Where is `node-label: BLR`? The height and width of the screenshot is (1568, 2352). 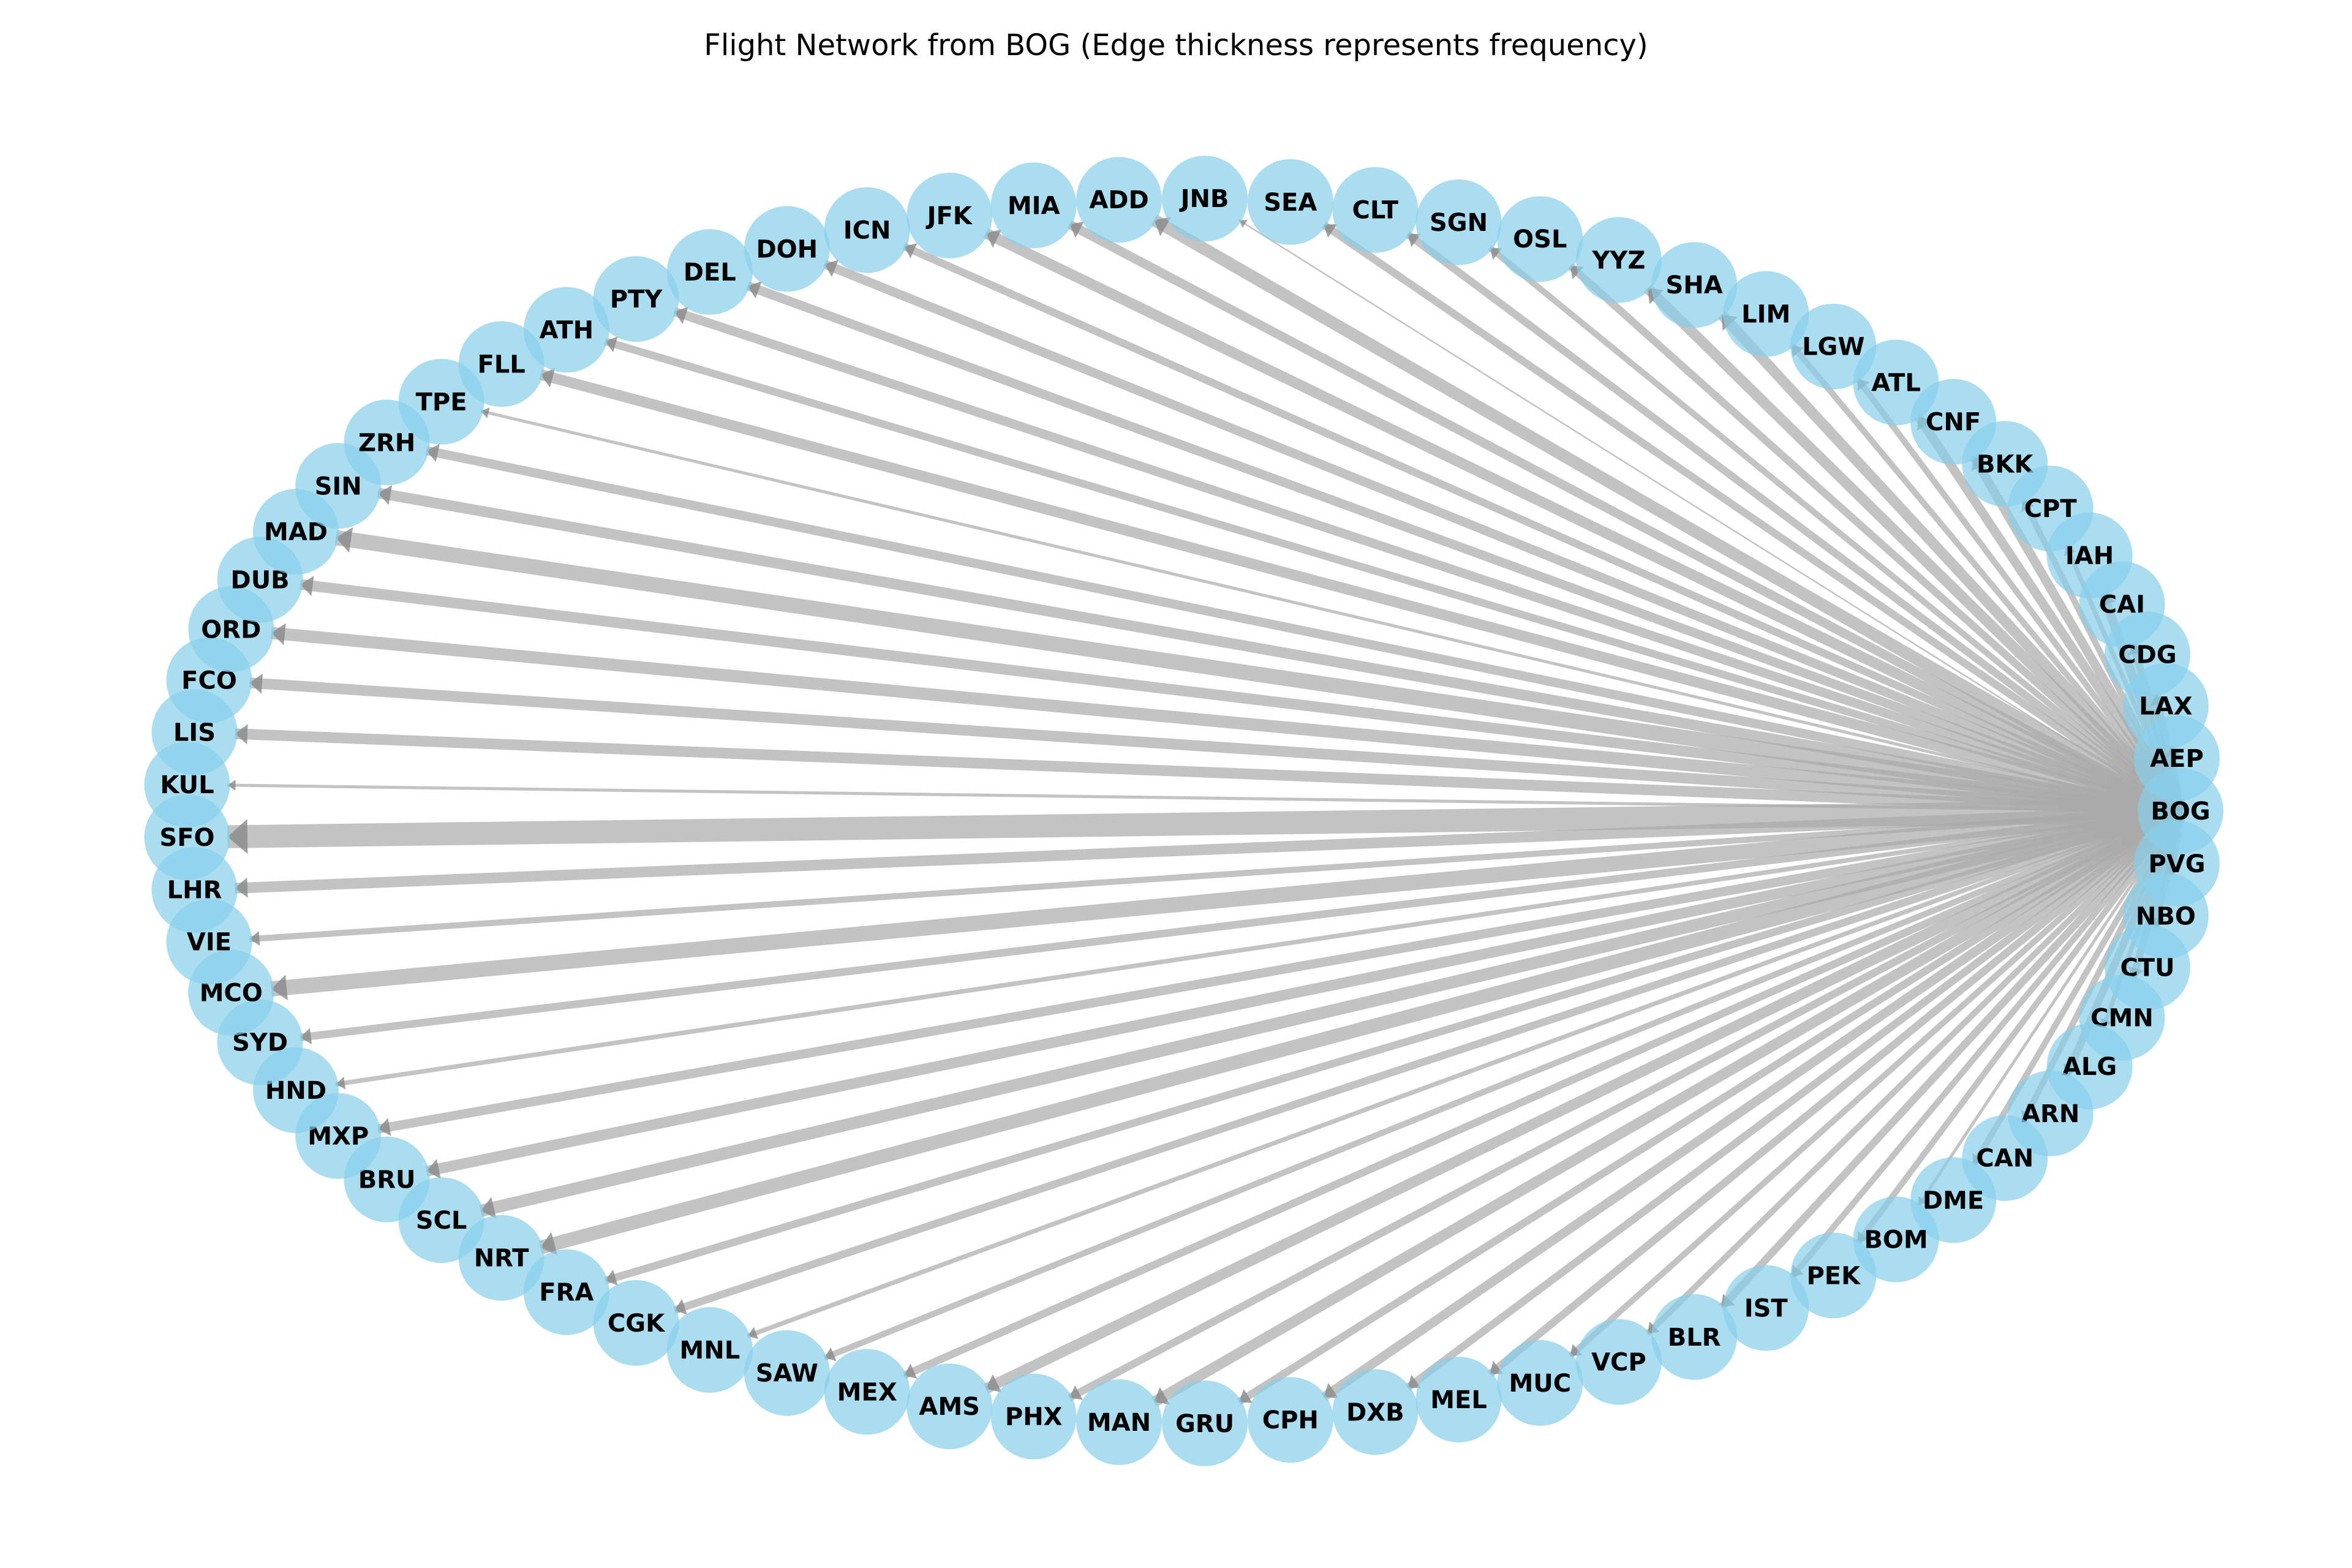 node-label: BLR is located at coordinates (1694, 1338).